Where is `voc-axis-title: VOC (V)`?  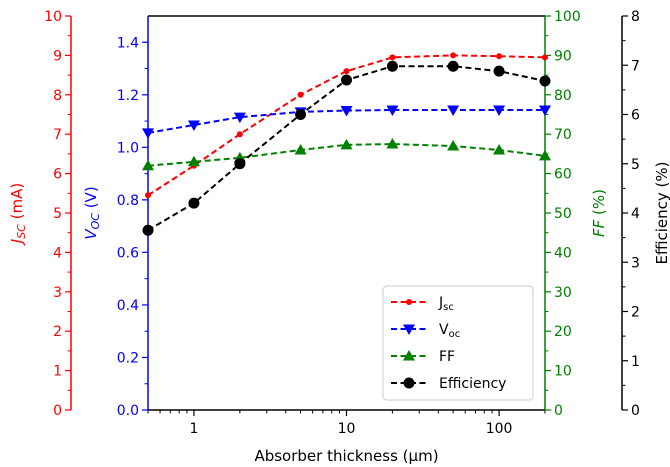 voc-axis-title: VOC (V) is located at coordinates (92, 212).